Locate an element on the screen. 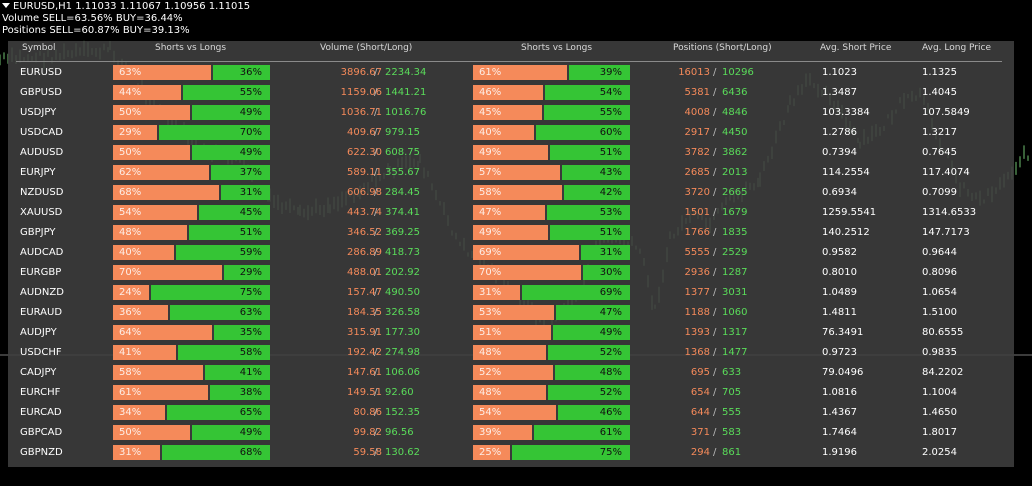 The image size is (1032, 486). symbol-cell: GBPCAD is located at coordinates (41, 432).